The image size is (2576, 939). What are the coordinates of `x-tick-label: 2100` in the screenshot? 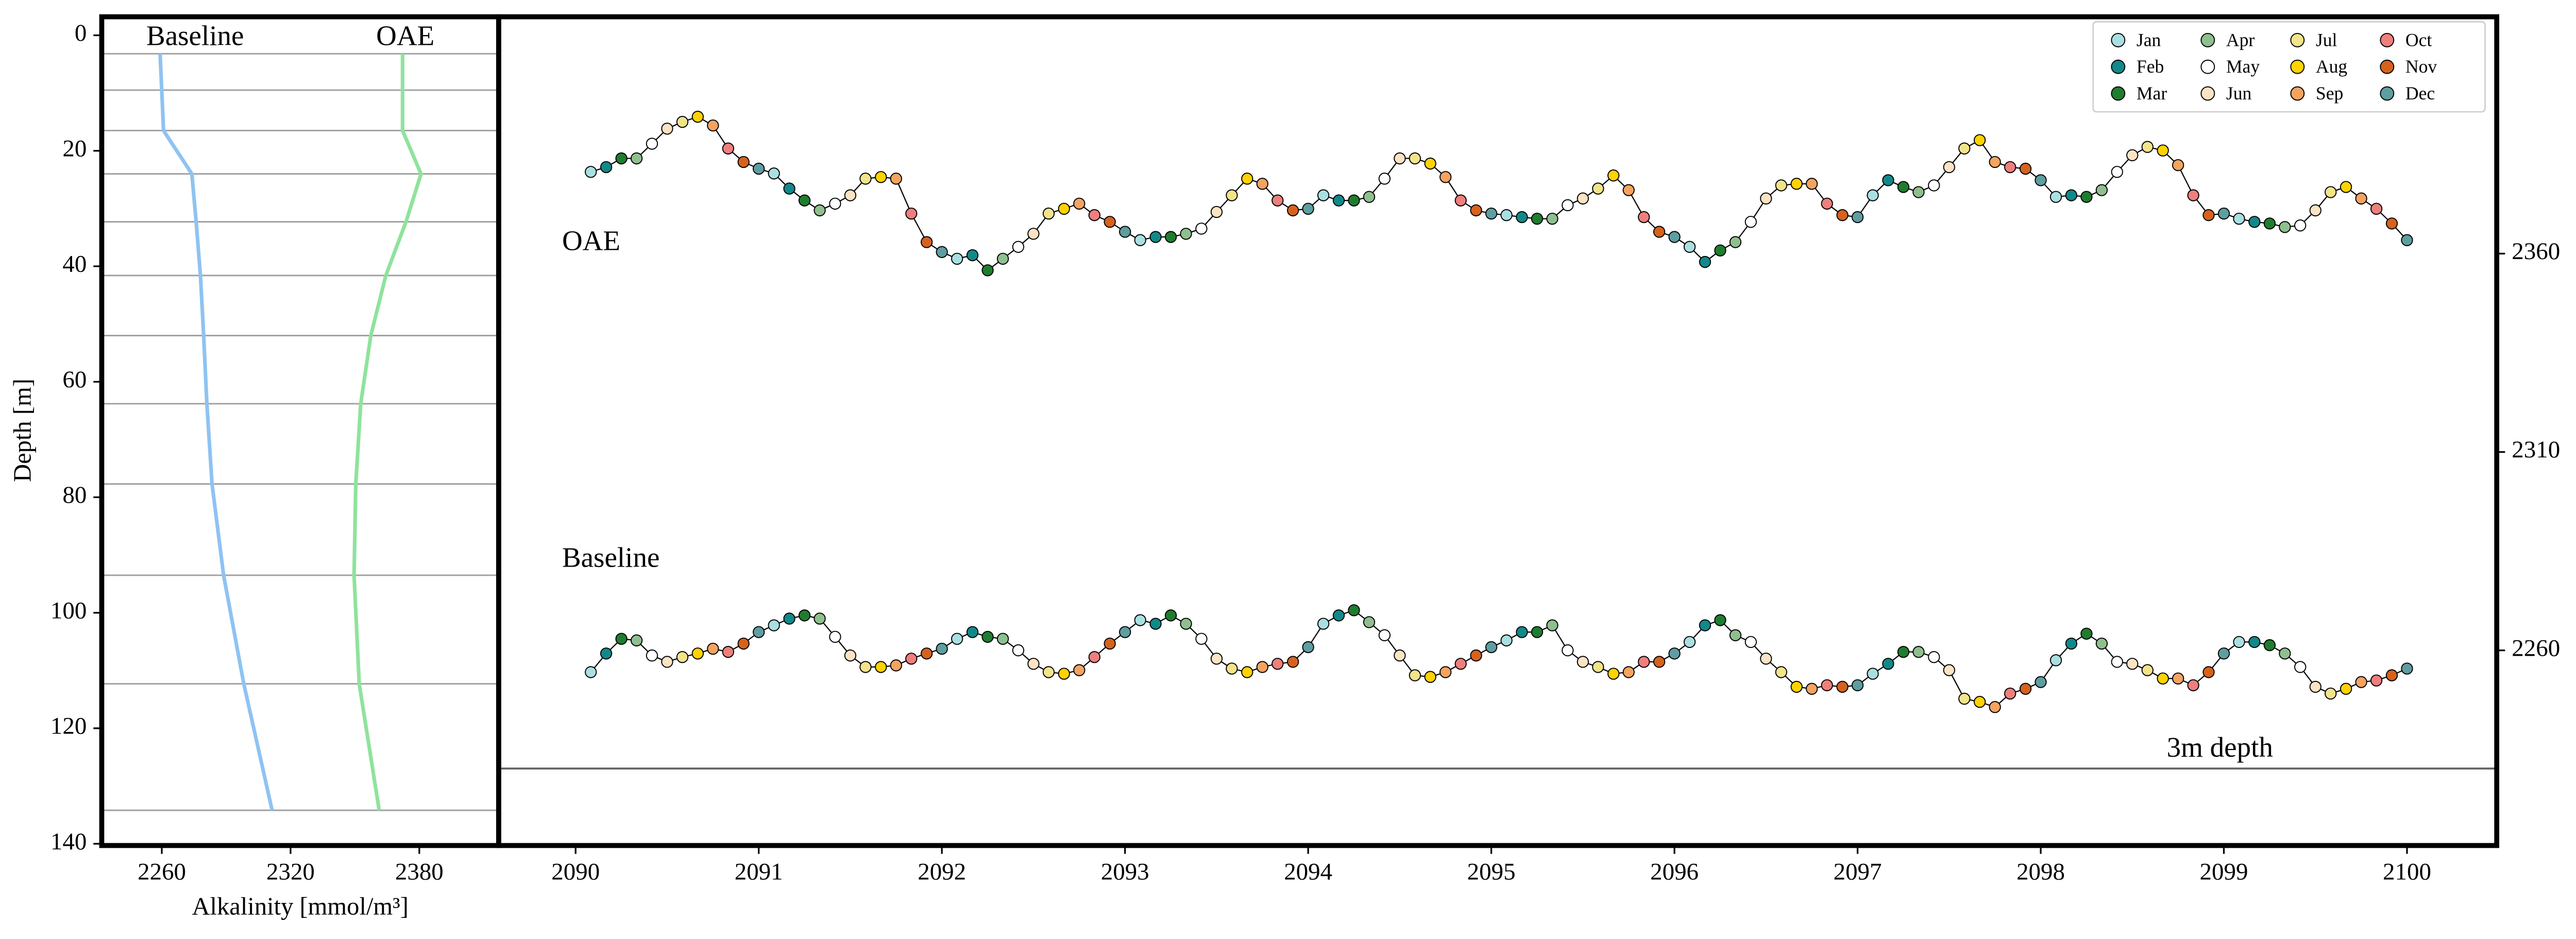 It's located at (2407, 871).